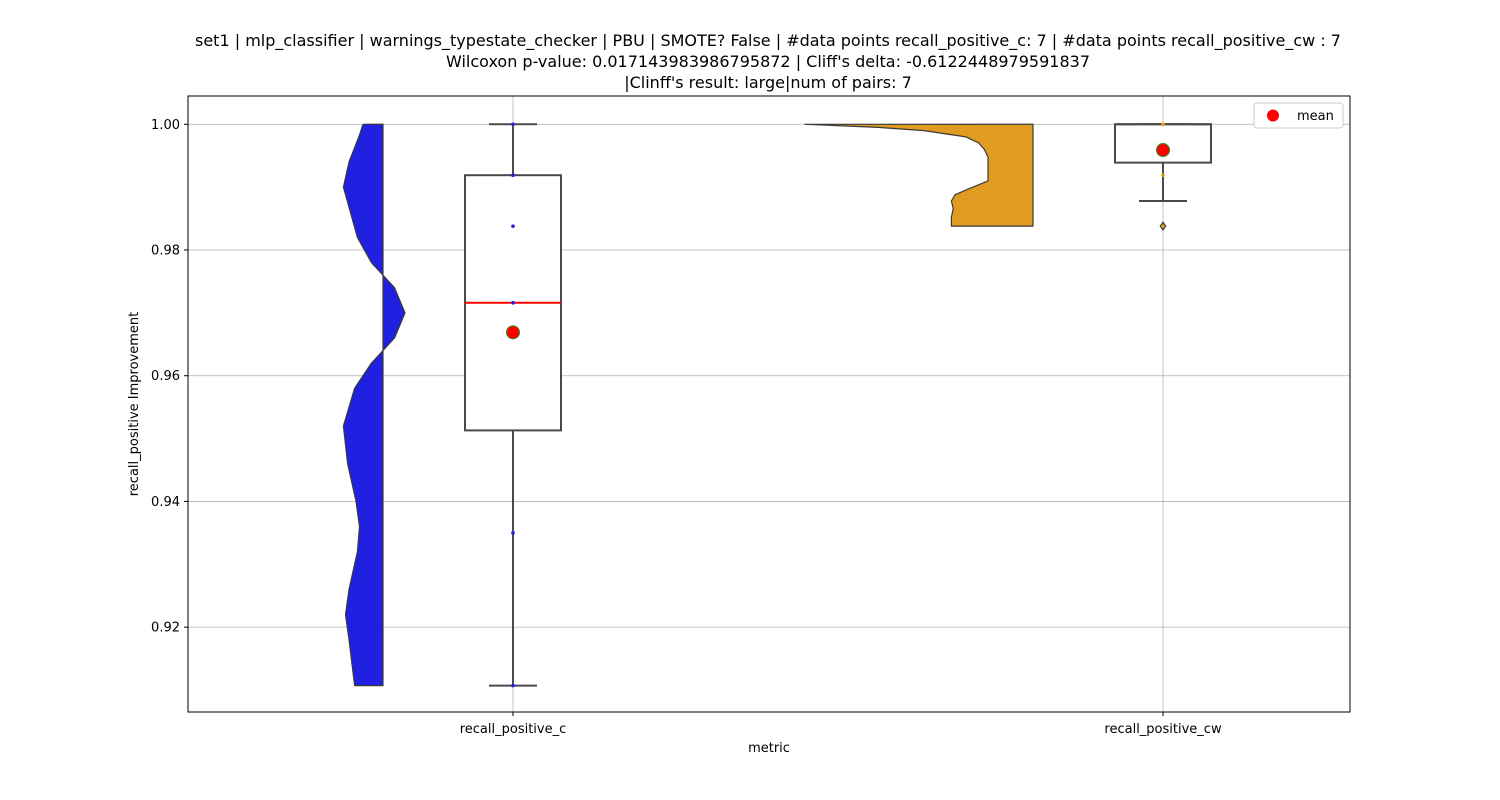  What do you see at coordinates (919, 175) in the screenshot?
I see `violin-recall_positive_cw` at bounding box center [919, 175].